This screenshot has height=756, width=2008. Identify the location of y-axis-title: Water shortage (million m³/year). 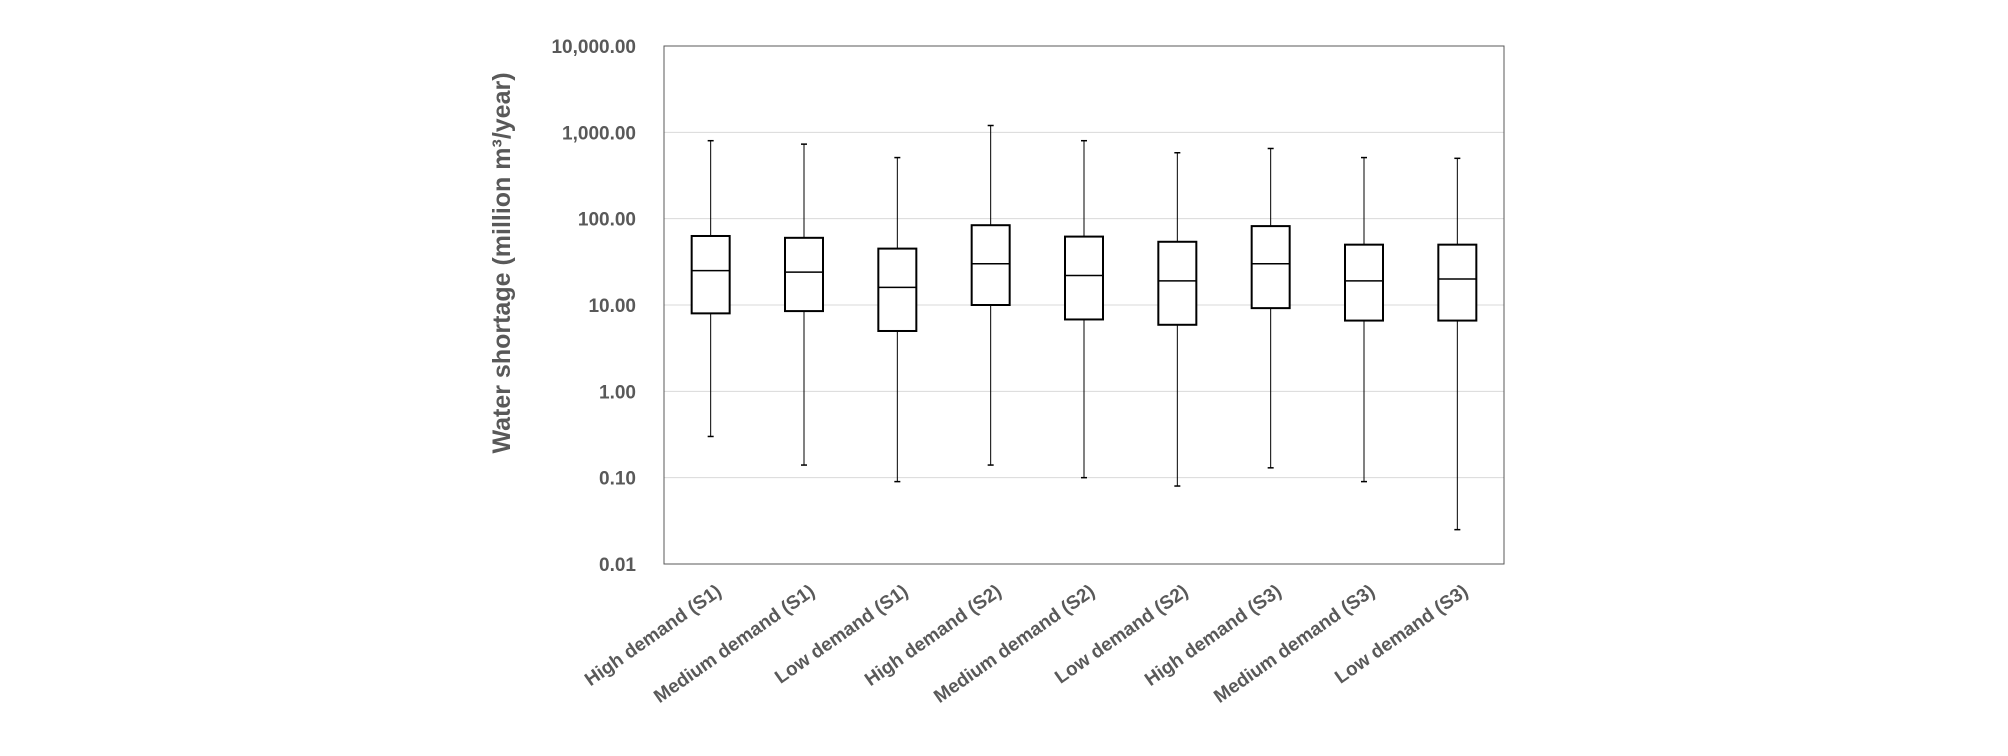
(502, 262).